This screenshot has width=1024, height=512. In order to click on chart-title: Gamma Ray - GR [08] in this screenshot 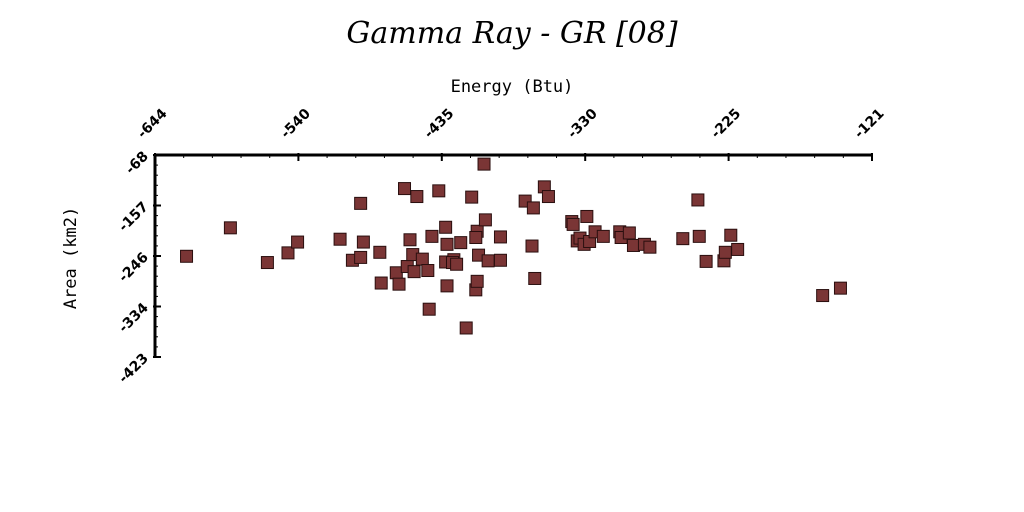, I will do `click(511, 33)`.